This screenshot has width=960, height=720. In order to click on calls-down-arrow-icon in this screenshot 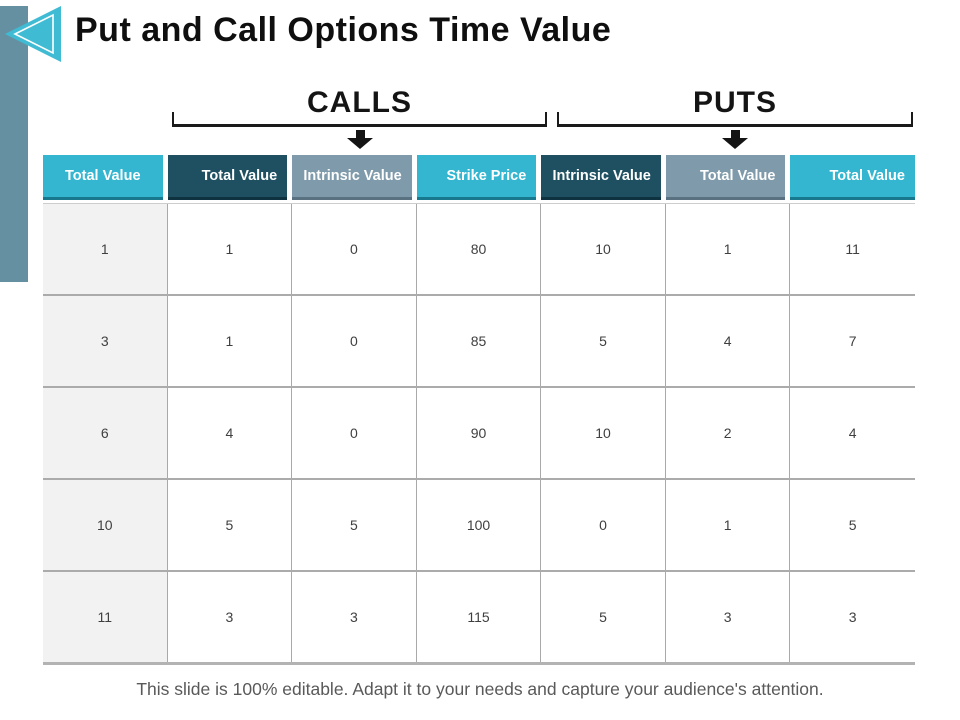, I will do `click(360, 139)`.